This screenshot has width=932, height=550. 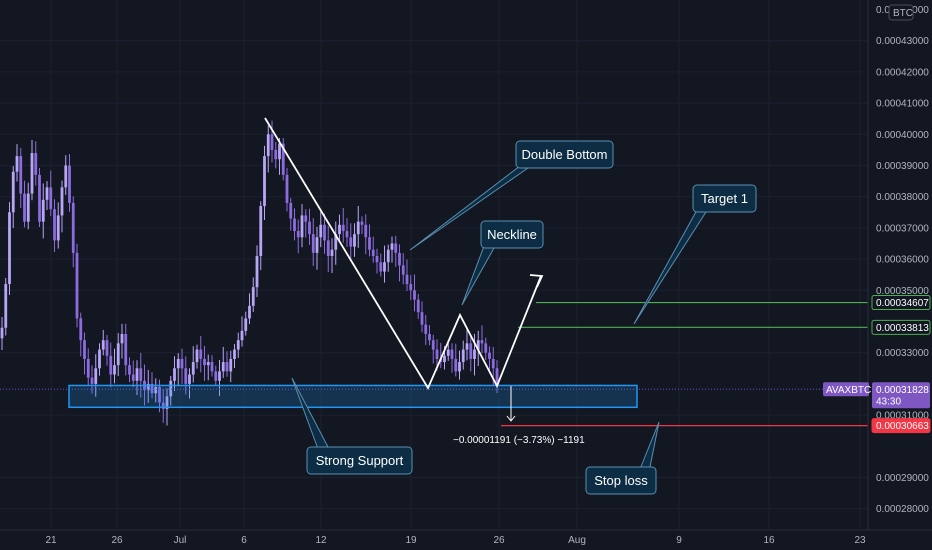 I want to click on currency-badge, so click(x=901, y=12).